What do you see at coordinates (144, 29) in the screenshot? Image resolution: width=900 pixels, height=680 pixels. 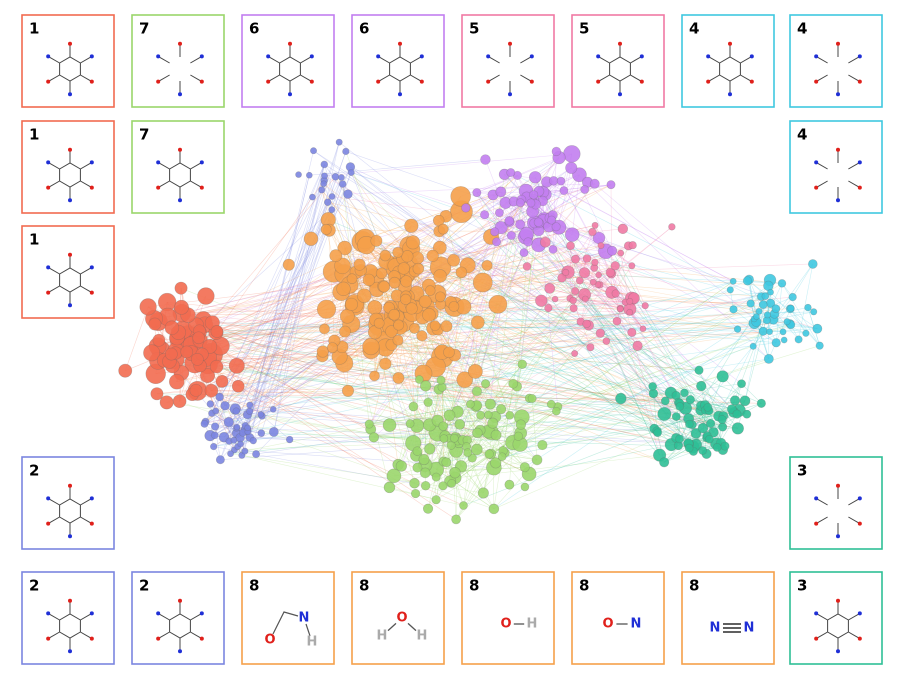 I see `panel-label: 7` at bounding box center [144, 29].